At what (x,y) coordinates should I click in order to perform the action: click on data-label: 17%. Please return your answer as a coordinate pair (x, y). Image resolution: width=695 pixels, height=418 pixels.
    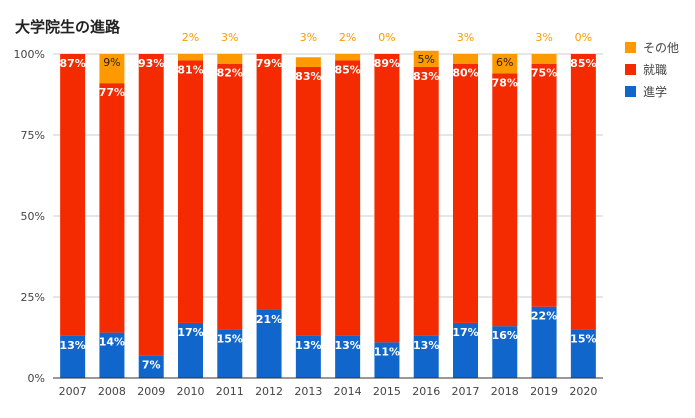
    Looking at the image, I should click on (190, 332).